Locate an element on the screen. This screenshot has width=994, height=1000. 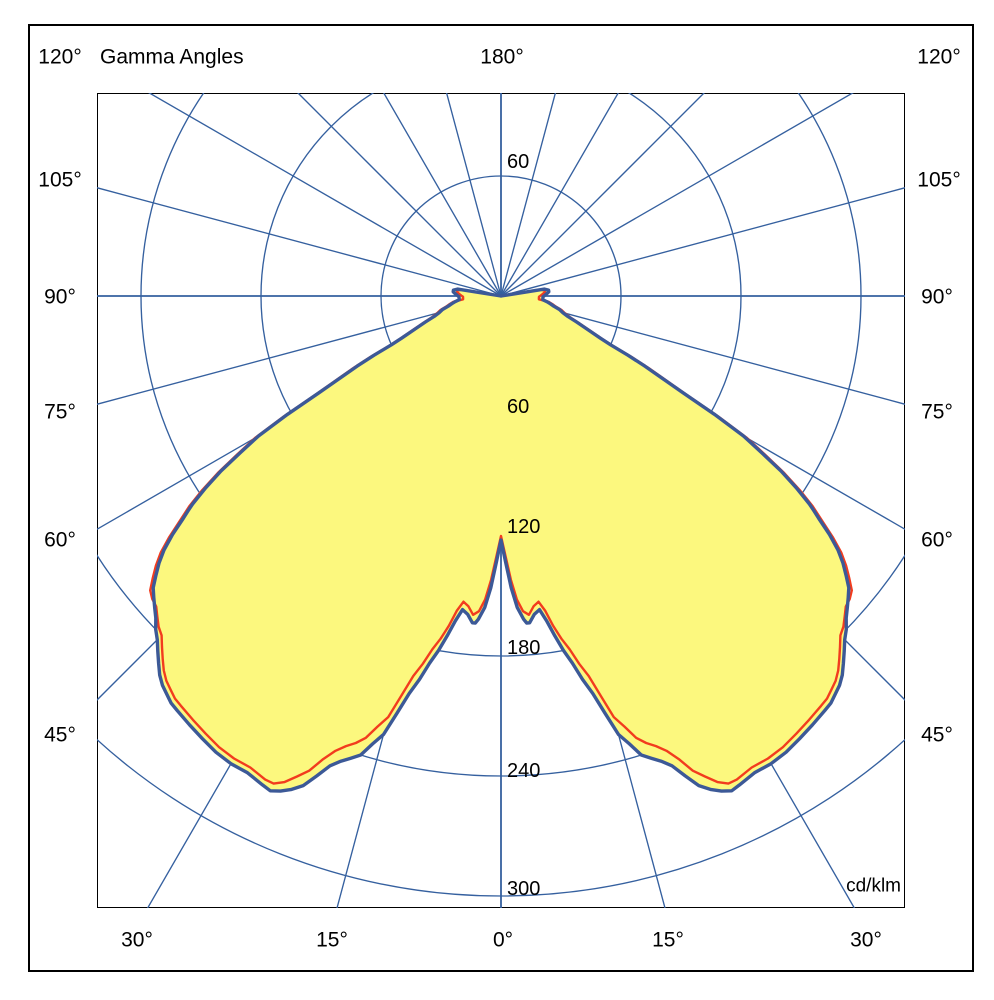
intensity-ring-label-240: 240 is located at coordinates (524, 771).